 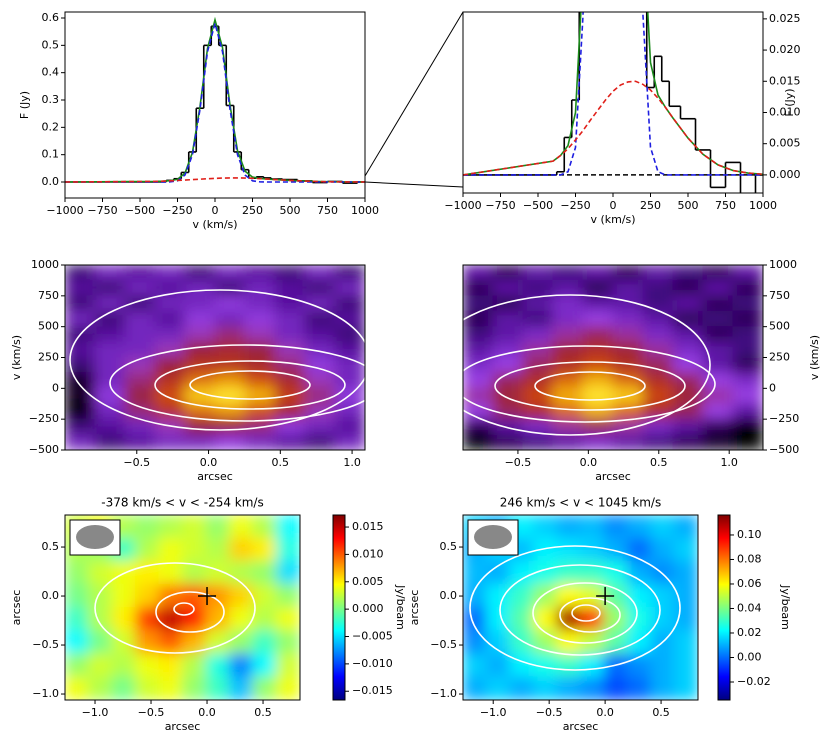 I want to click on colorbar-tick-label: 0.04, so click(x=749, y=607).